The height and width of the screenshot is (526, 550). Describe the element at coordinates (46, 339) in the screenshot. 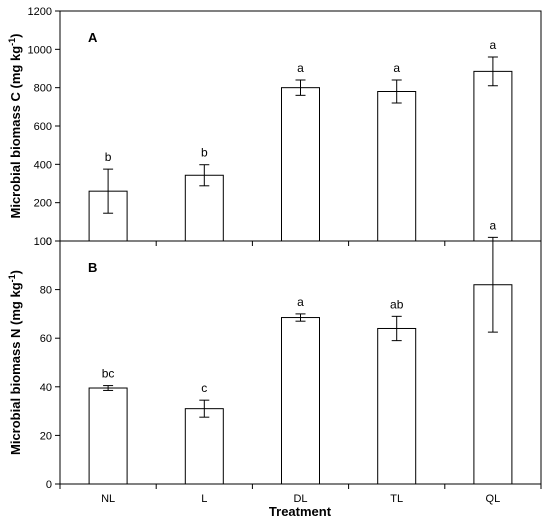

I see `y-tick-label-b: 60` at that location.